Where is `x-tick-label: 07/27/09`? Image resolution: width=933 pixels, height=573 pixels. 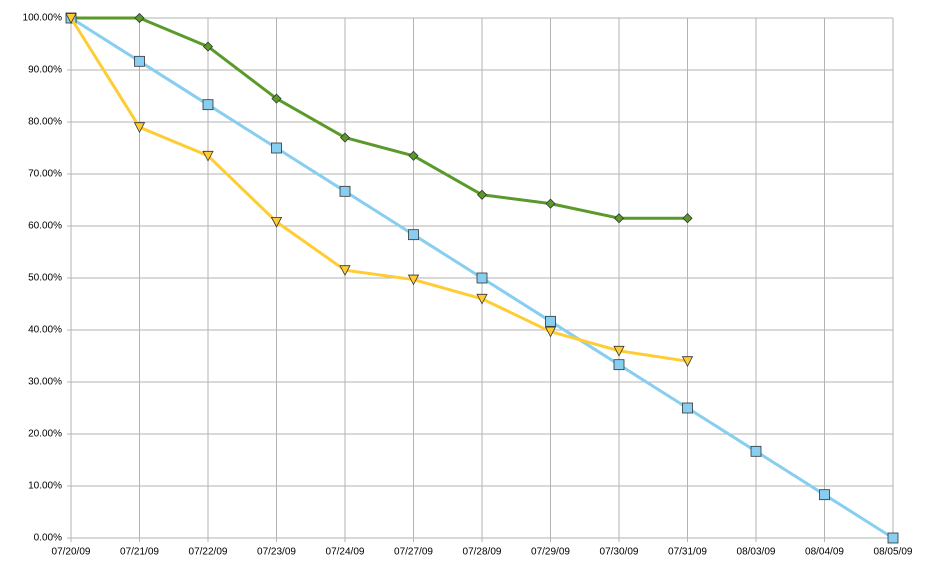
x-tick-label: 07/27/09 is located at coordinates (413, 552).